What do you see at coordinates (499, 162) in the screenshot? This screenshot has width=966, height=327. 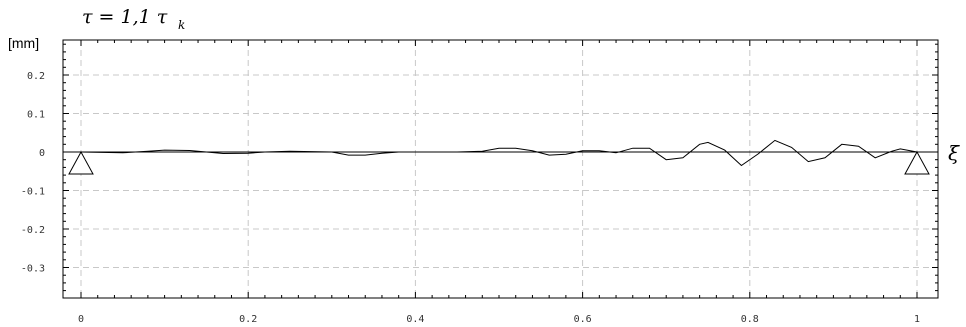 I see `supports-group` at bounding box center [499, 162].